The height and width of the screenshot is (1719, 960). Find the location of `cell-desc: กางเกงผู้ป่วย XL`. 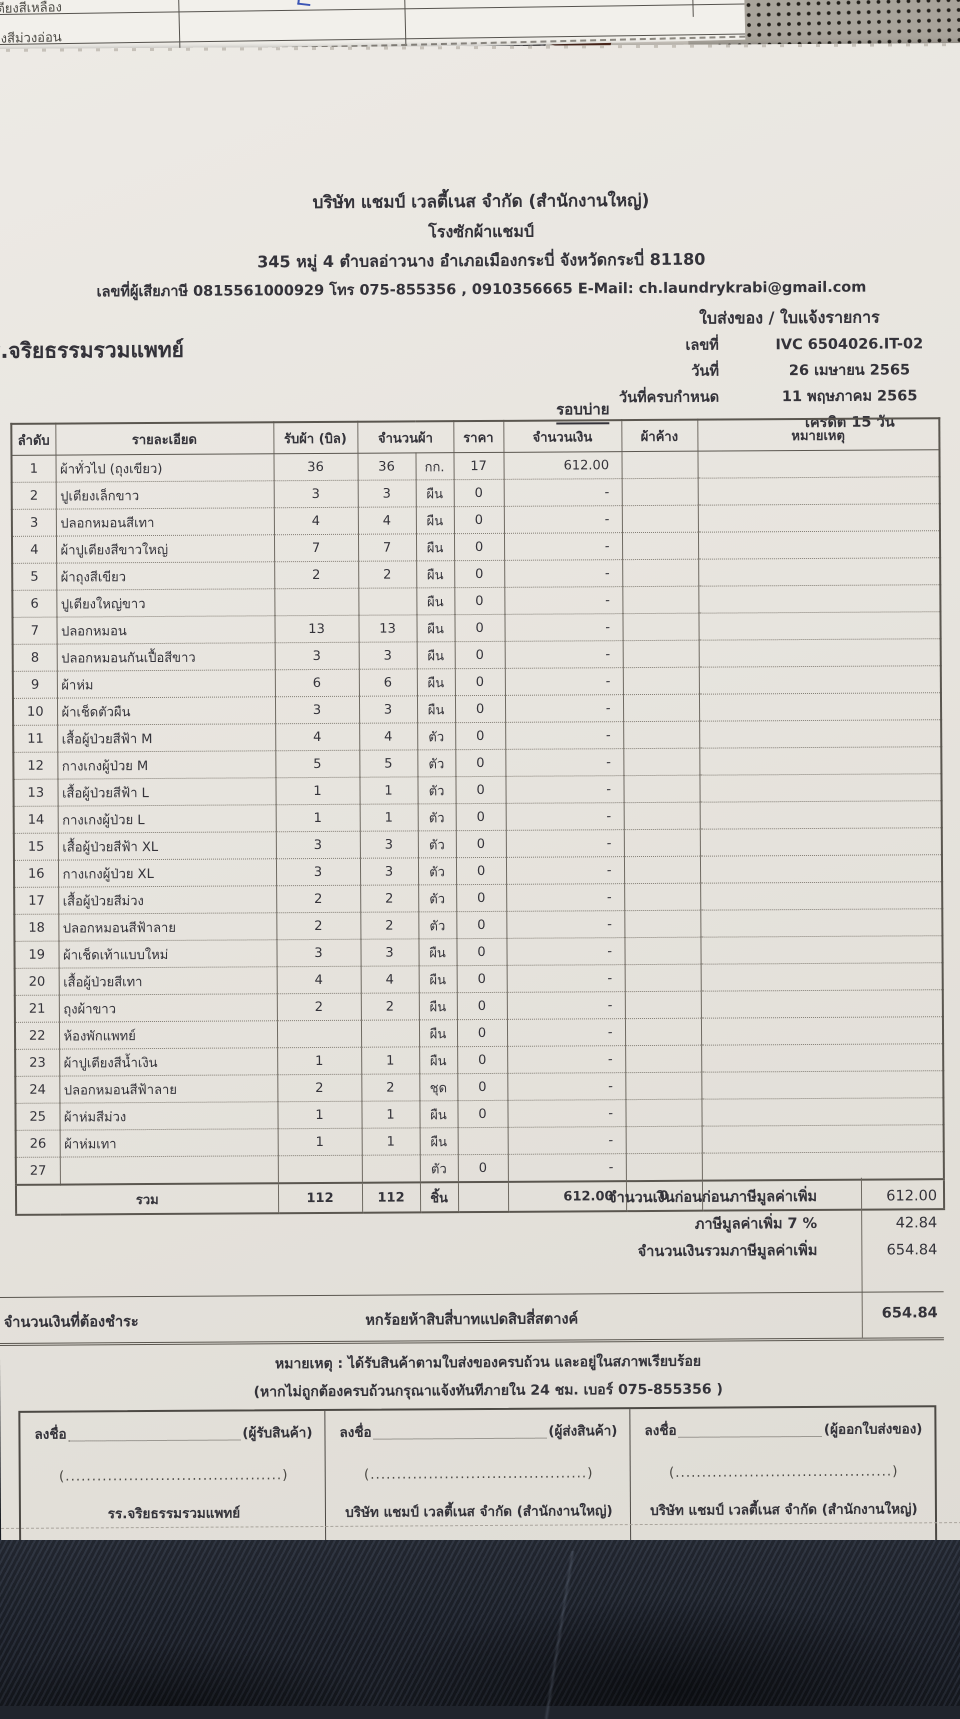

cell-desc: กางเกงผู้ป่วย XL is located at coordinates (167, 873).